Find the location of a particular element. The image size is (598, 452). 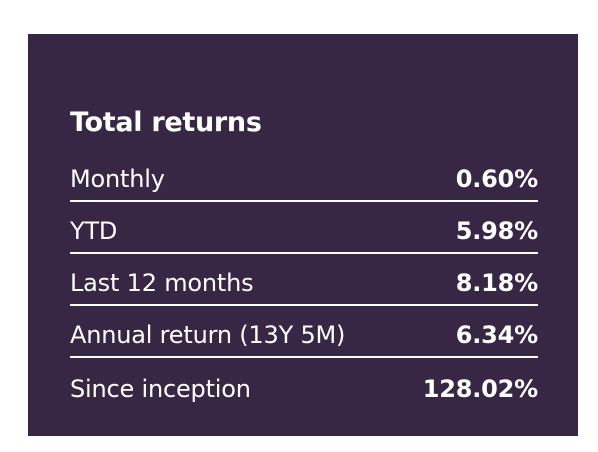

row-label: YTD is located at coordinates (94, 231).